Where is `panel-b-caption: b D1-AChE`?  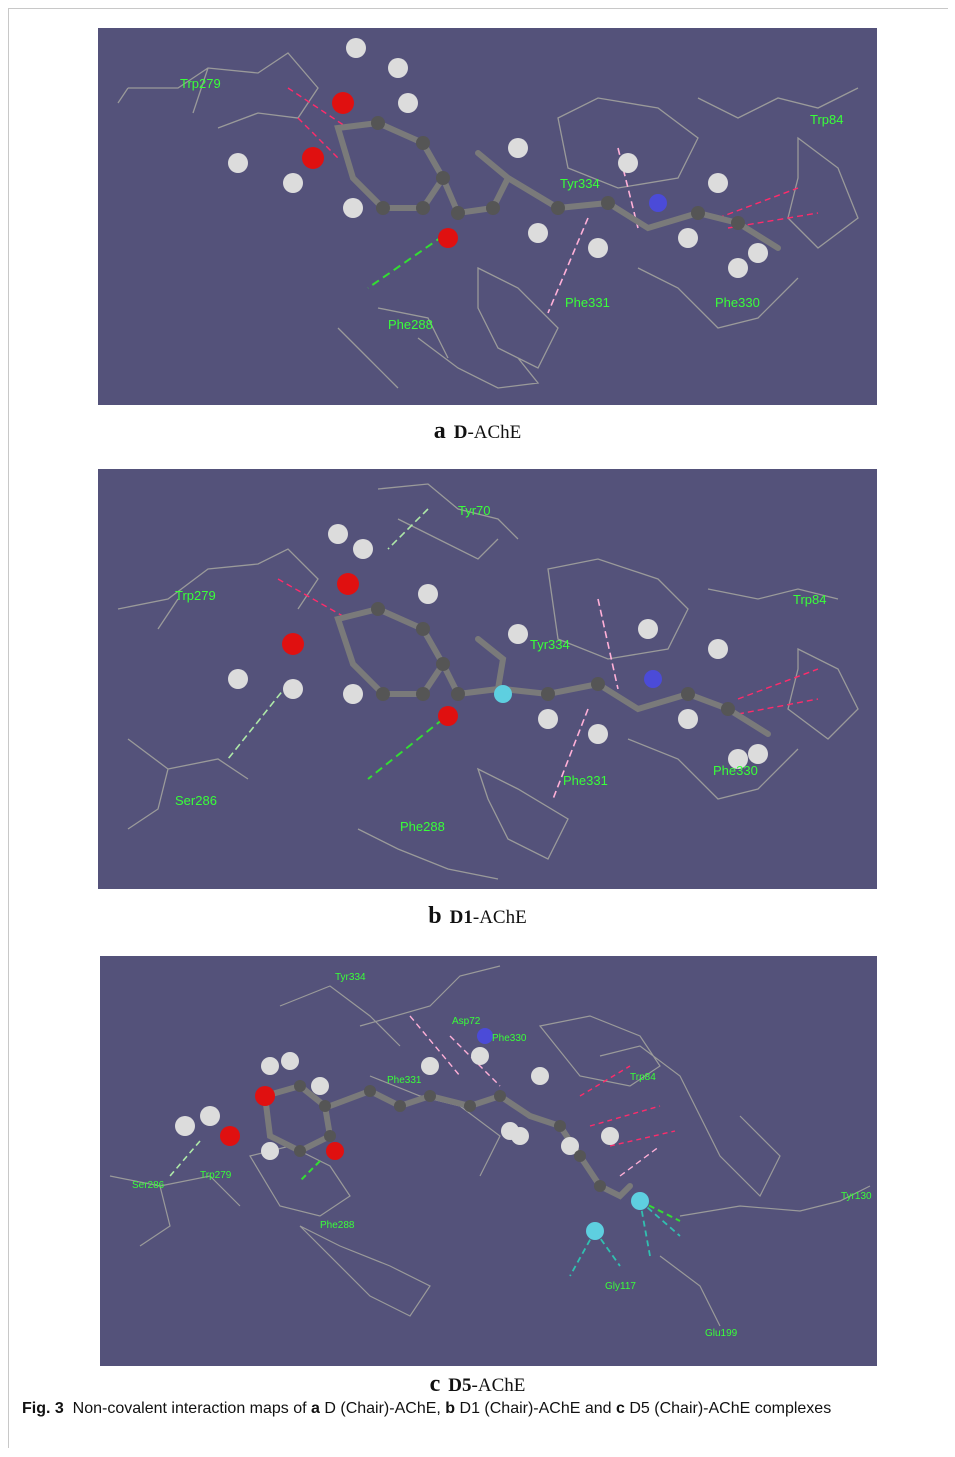
panel-b-caption: b D1-AChE is located at coordinates (477, 916).